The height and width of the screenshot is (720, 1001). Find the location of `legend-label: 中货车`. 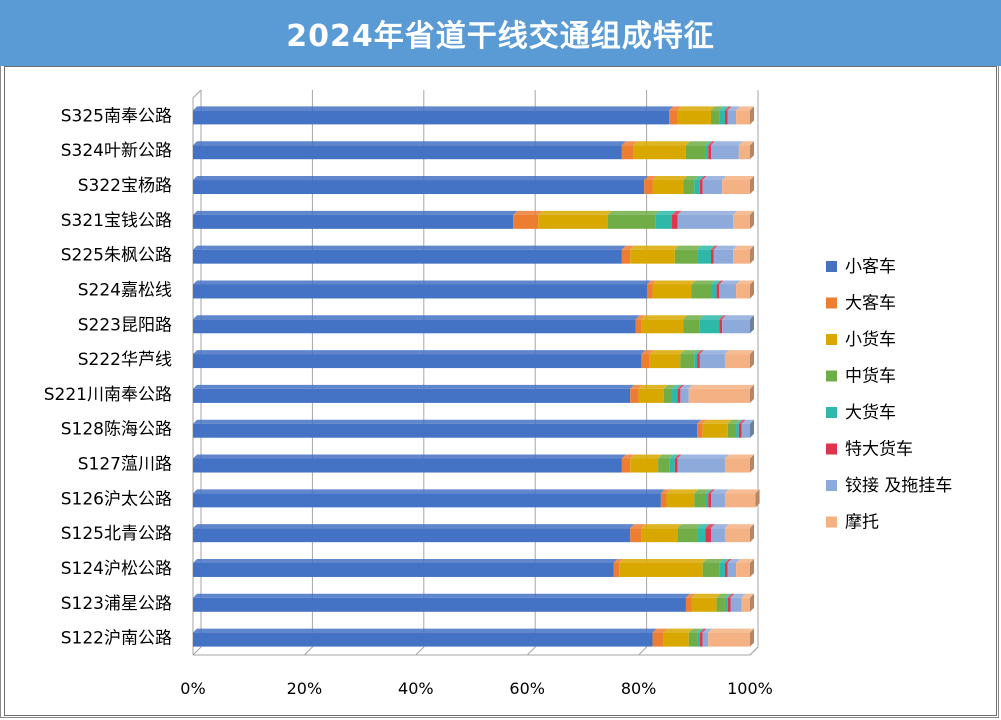

legend-label: 中货车 is located at coordinates (870, 377).